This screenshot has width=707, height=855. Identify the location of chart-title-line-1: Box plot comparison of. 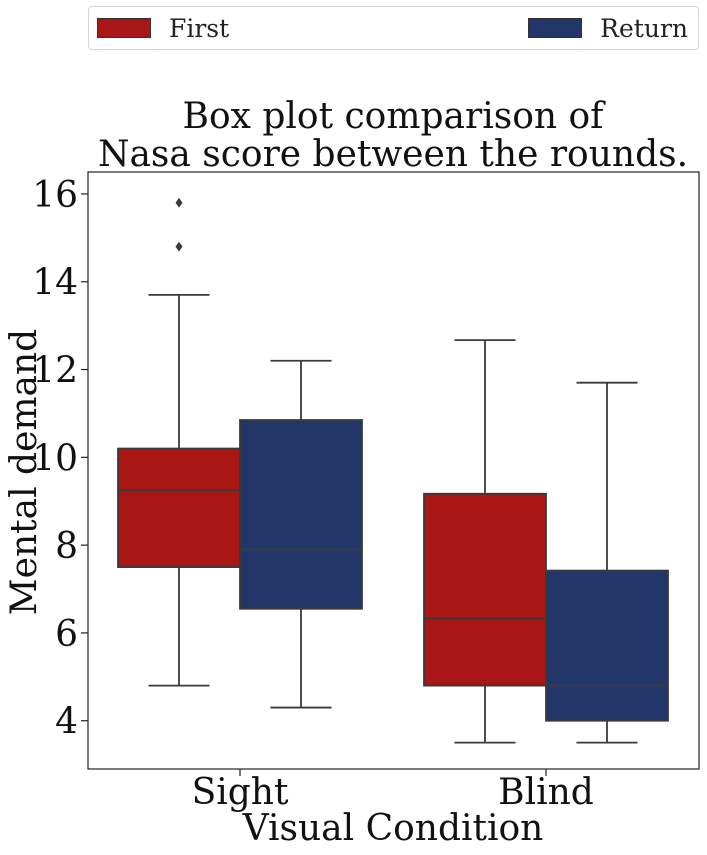
(395, 116).